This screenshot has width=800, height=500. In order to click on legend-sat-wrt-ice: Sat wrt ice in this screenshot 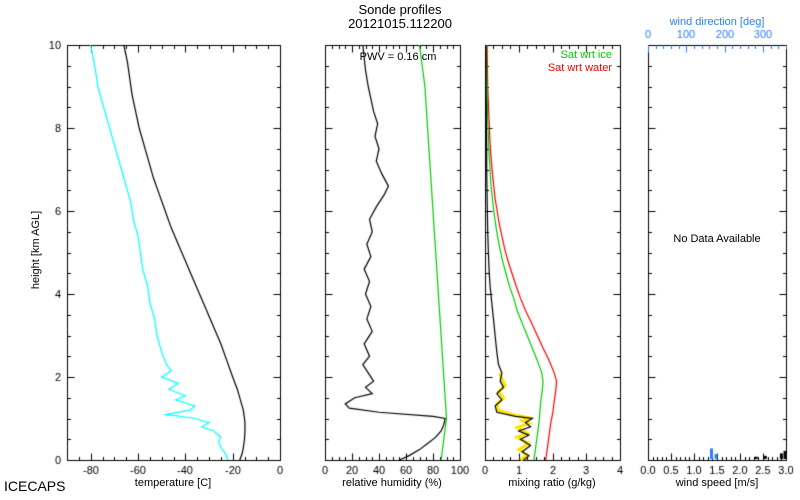, I will do `click(586, 55)`.